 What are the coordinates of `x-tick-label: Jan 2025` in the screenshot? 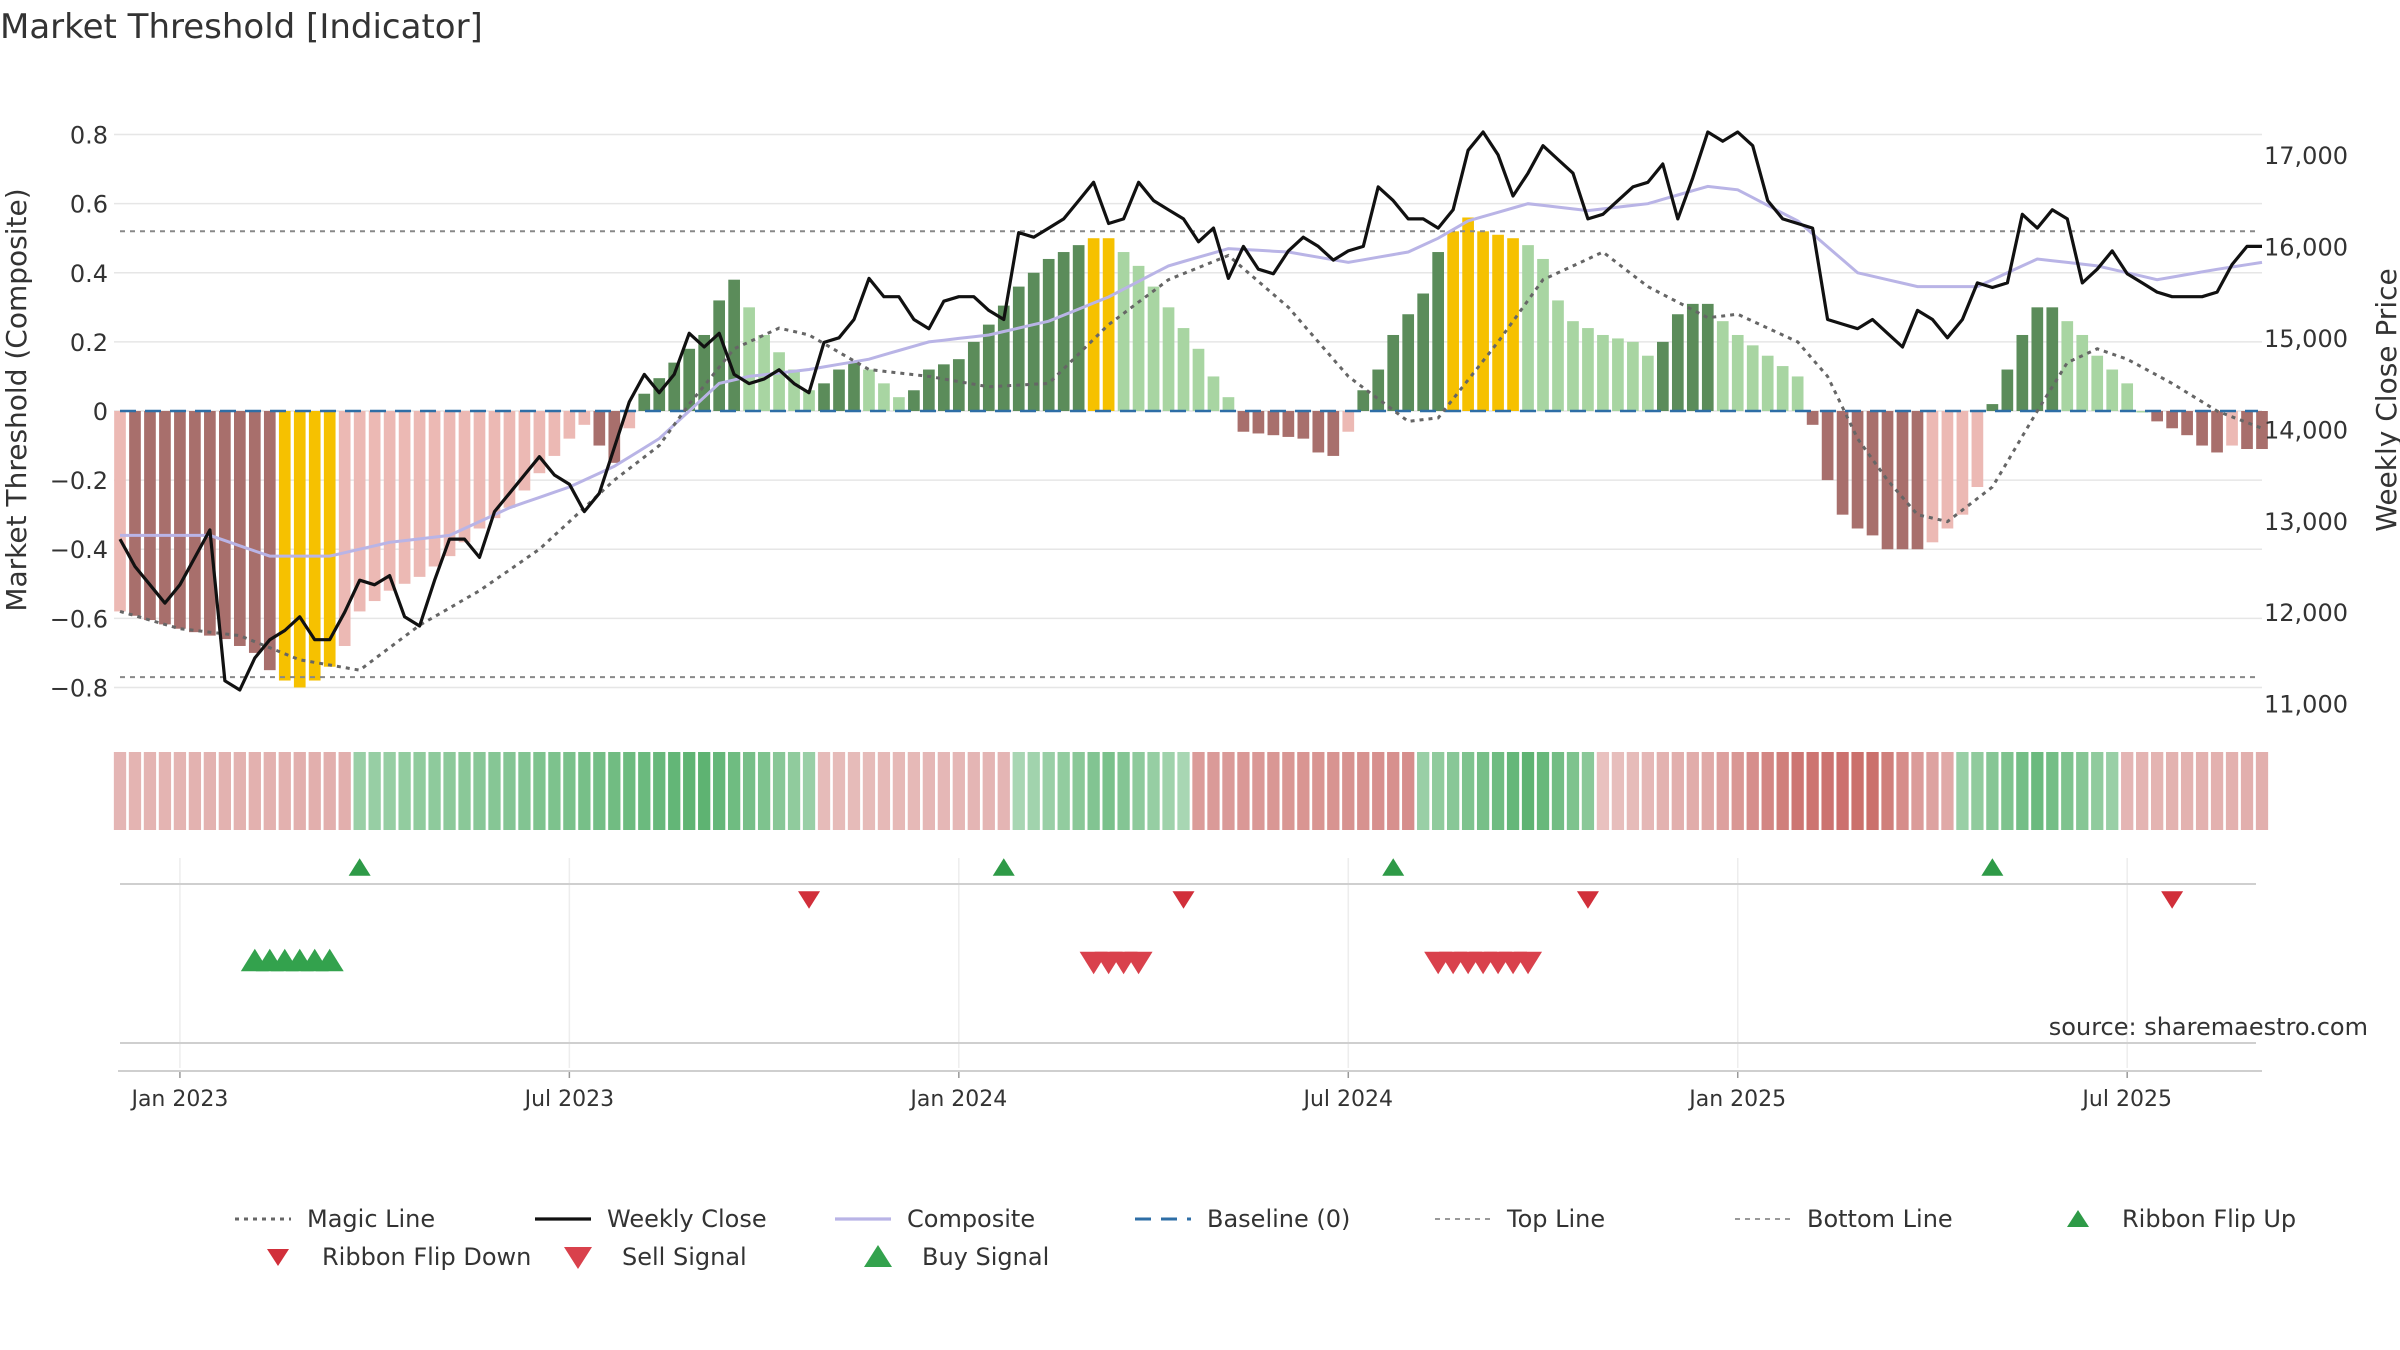 It's located at (1736, 1099).